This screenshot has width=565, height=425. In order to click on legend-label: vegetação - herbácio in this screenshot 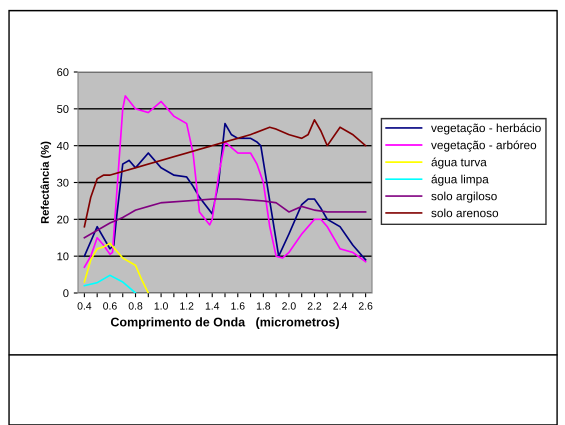, I will do `click(486, 129)`.